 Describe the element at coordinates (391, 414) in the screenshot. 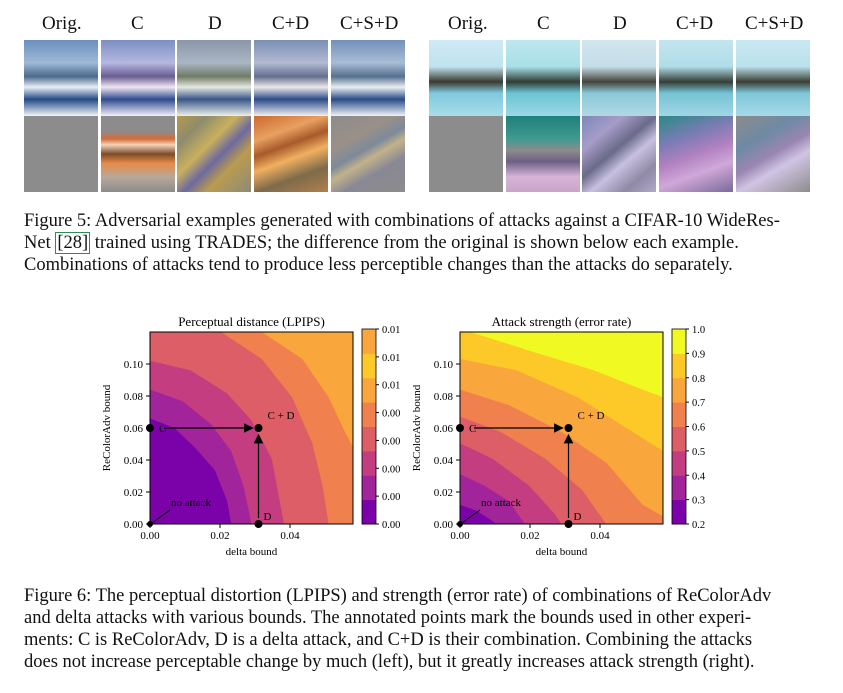

I see `lpips-colorbar-tick-label: 0.008` at that location.